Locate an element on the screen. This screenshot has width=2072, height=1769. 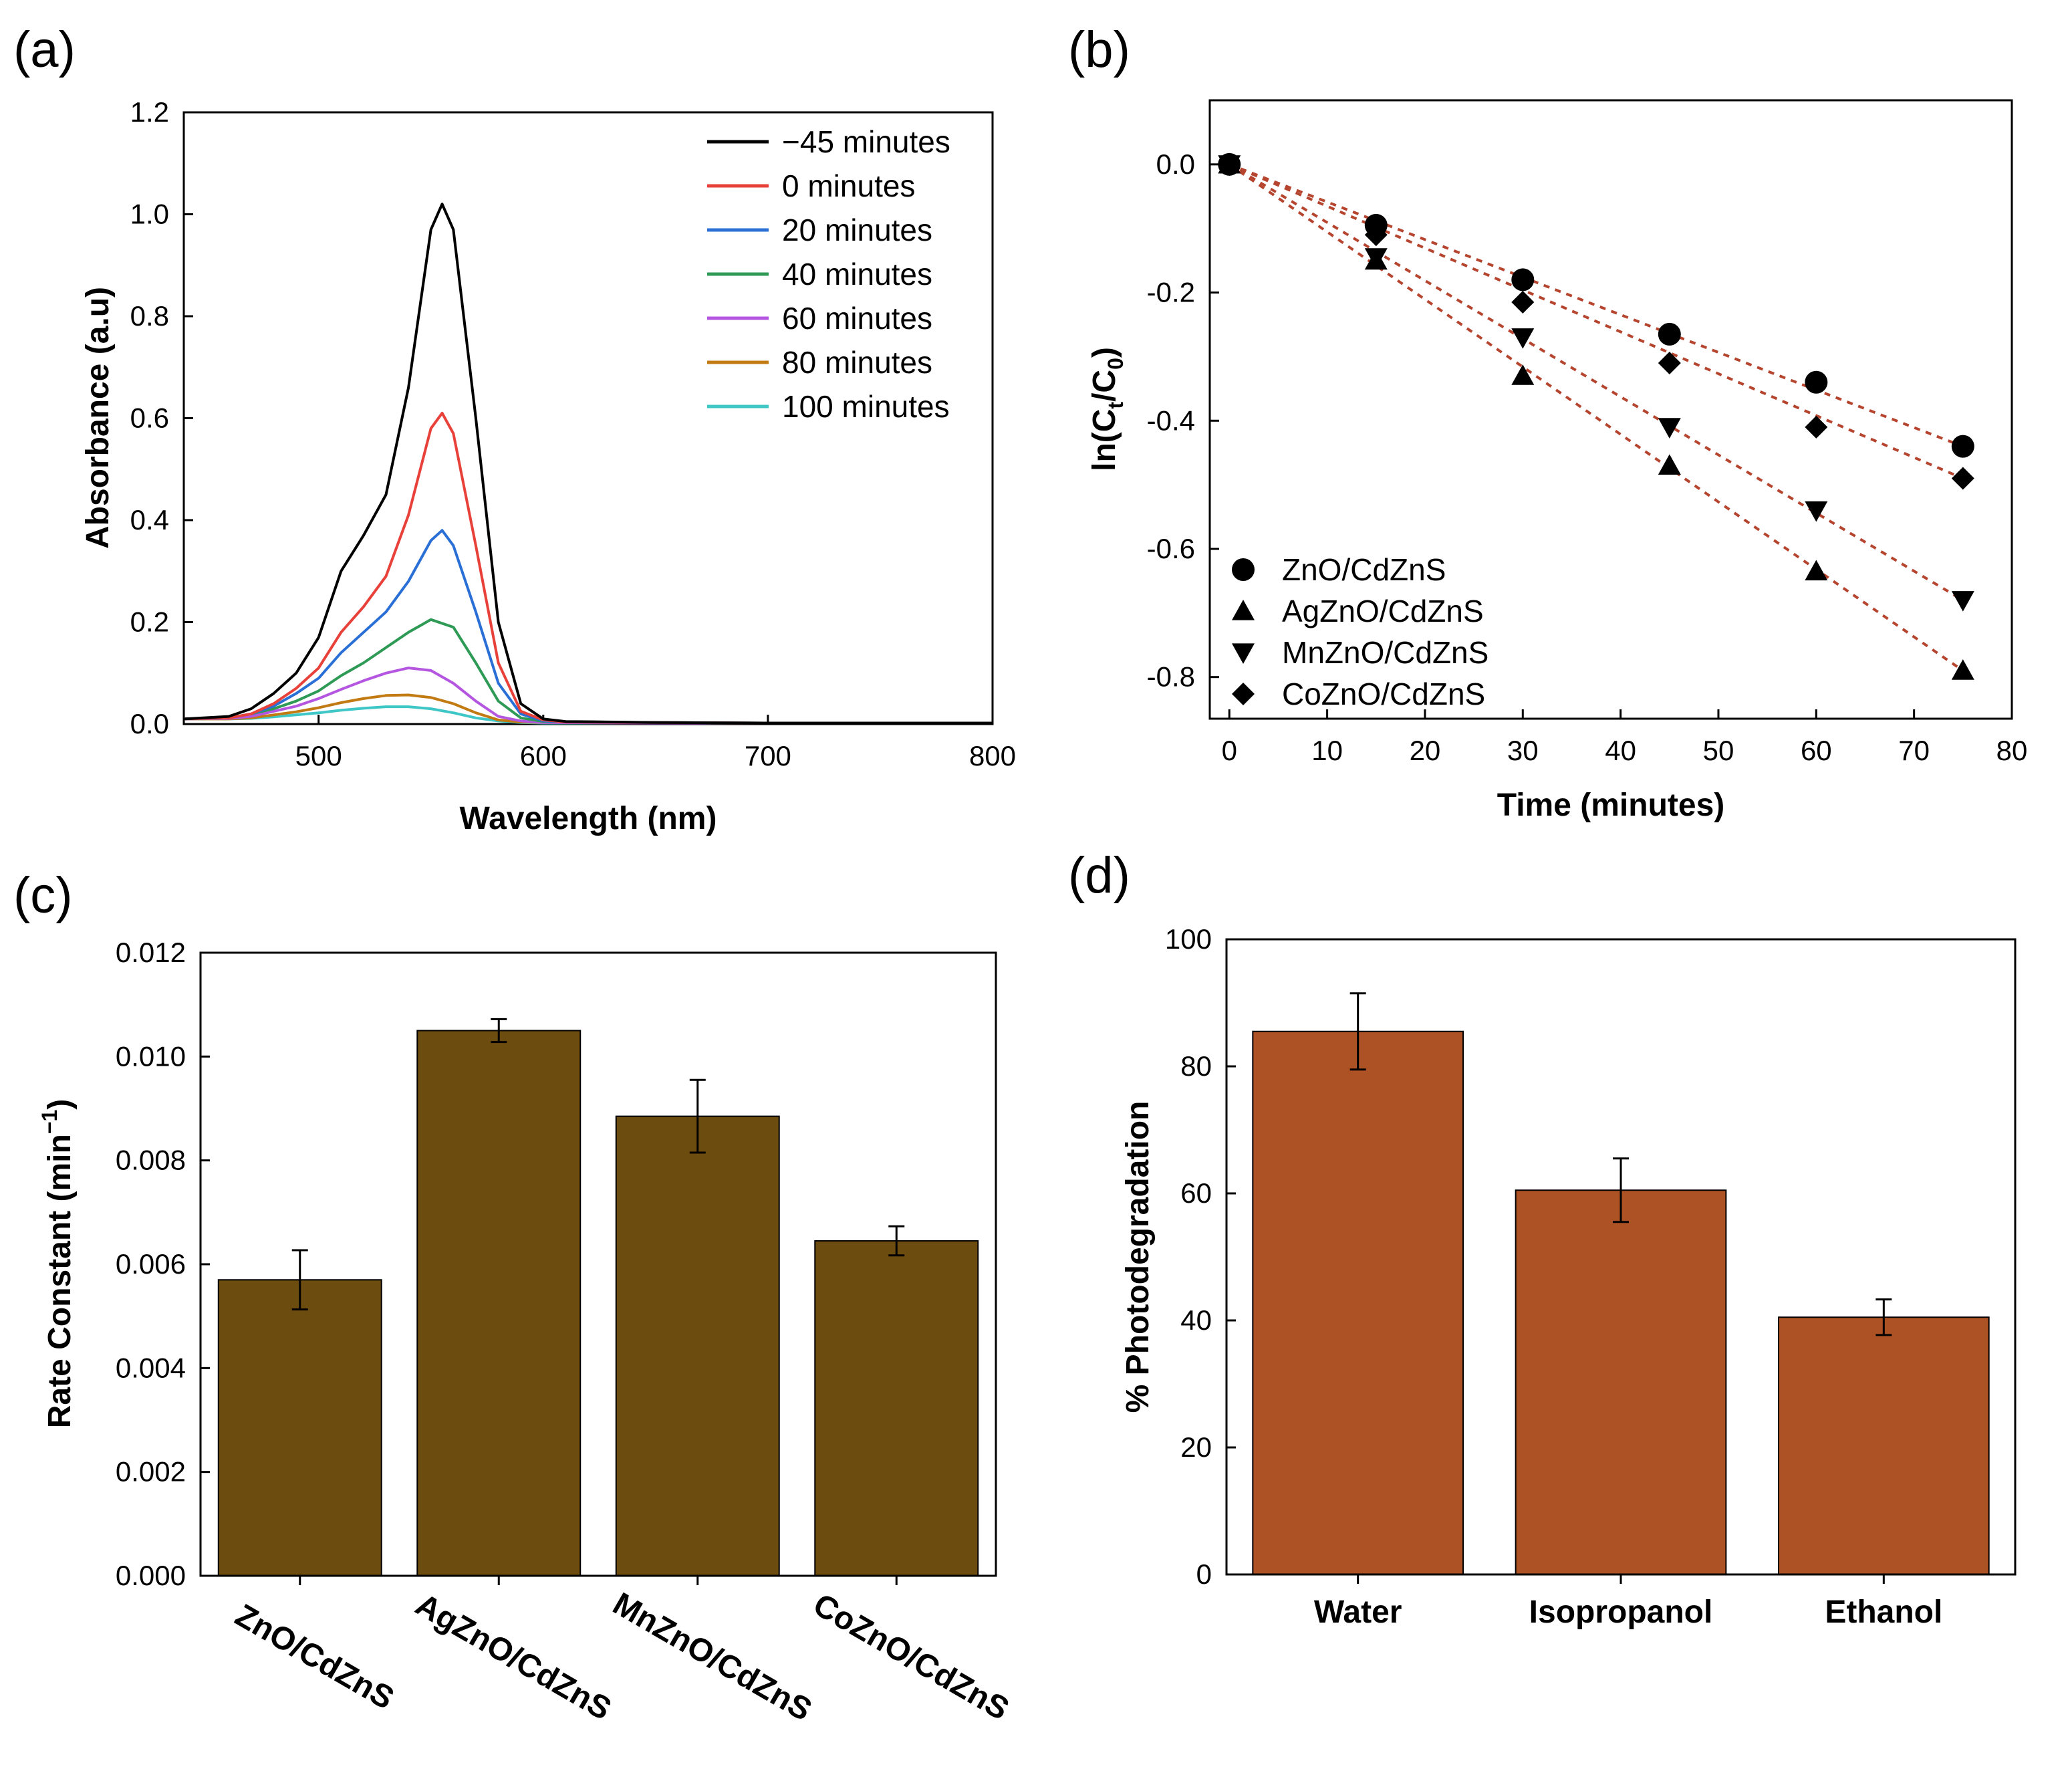
panel-d-y-axis-title: % Photodegradation is located at coordinates (1138, 1257).